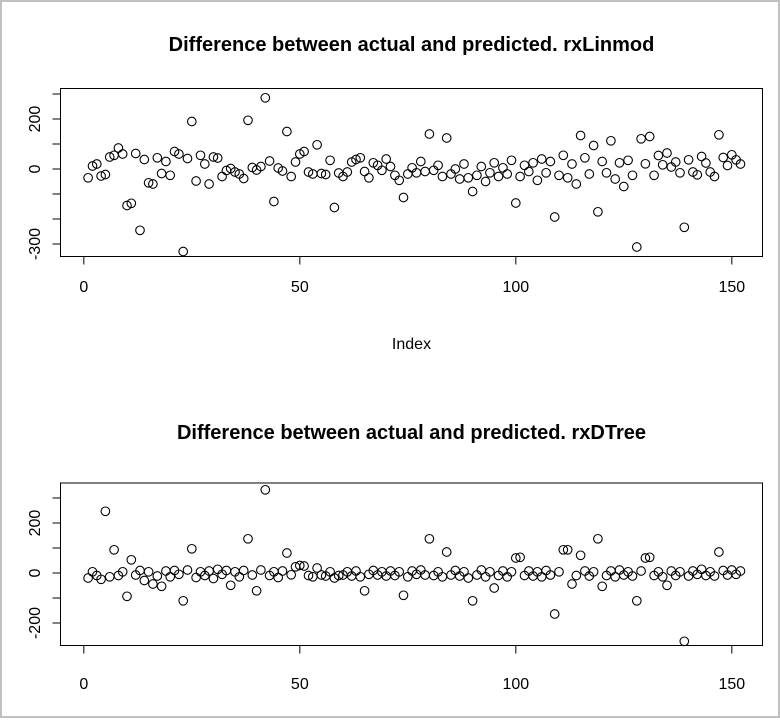  What do you see at coordinates (83, 287) in the screenshot?
I see `x-tick-label: 0` at bounding box center [83, 287].